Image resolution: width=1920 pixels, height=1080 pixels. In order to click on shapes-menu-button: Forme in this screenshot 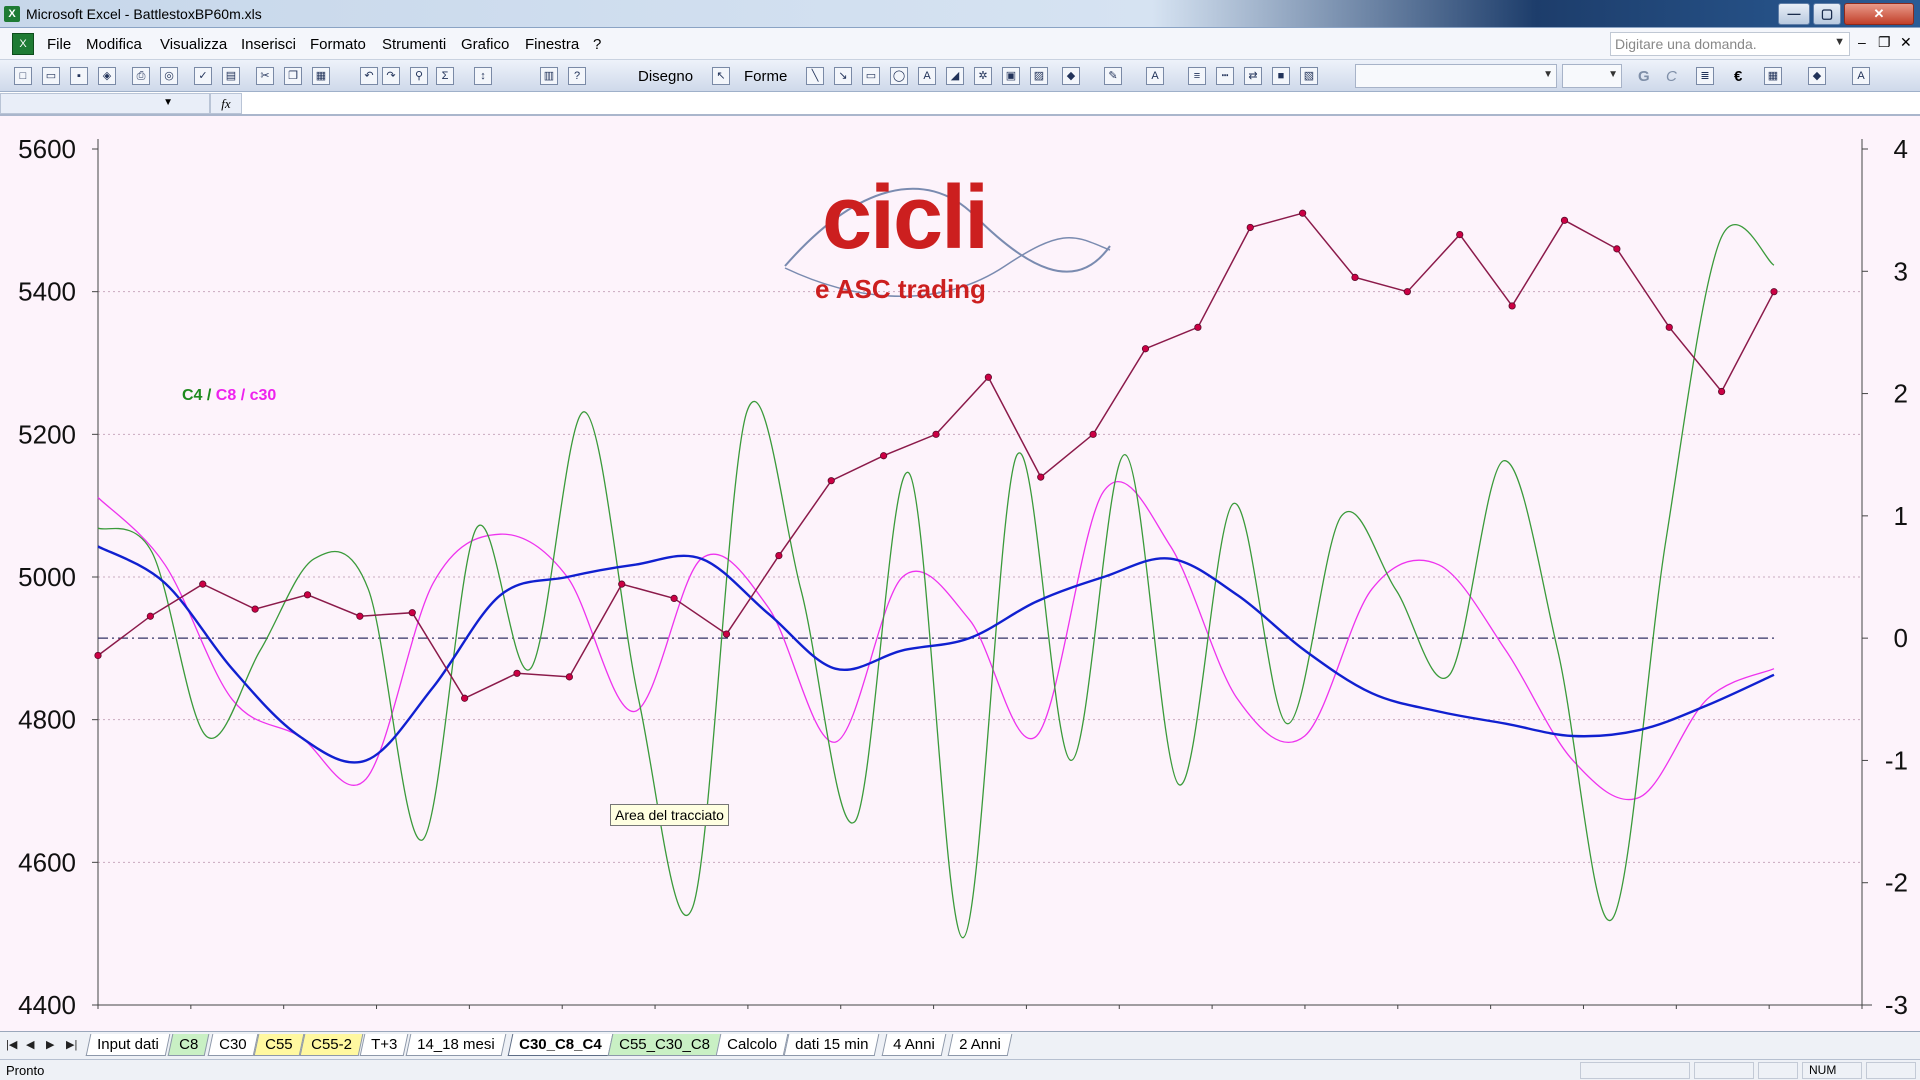, I will do `click(766, 76)`.